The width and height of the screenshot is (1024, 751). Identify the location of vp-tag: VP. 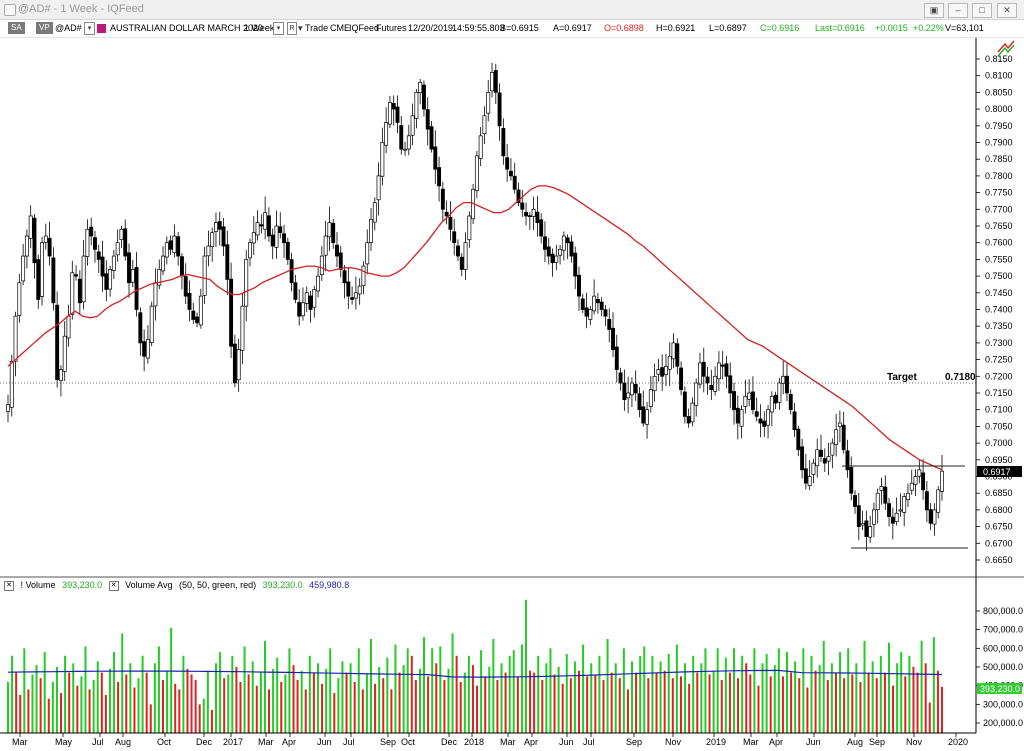
(44, 28).